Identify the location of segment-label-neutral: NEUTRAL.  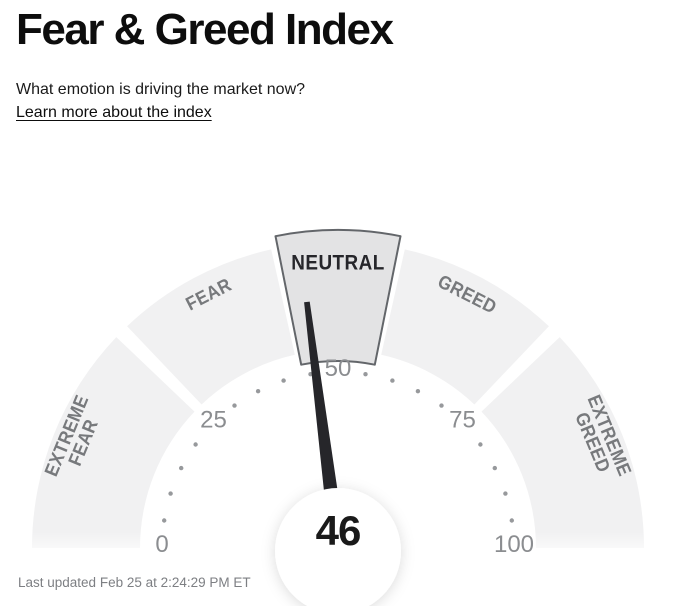
(337, 263).